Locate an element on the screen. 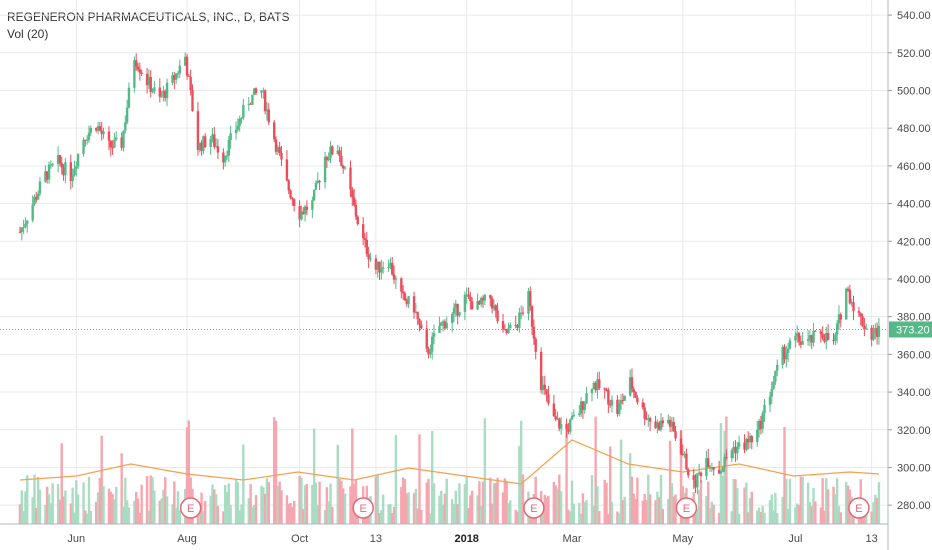 The width and height of the screenshot is (932, 550). price-tick-label: 440.00 is located at coordinates (914, 205).